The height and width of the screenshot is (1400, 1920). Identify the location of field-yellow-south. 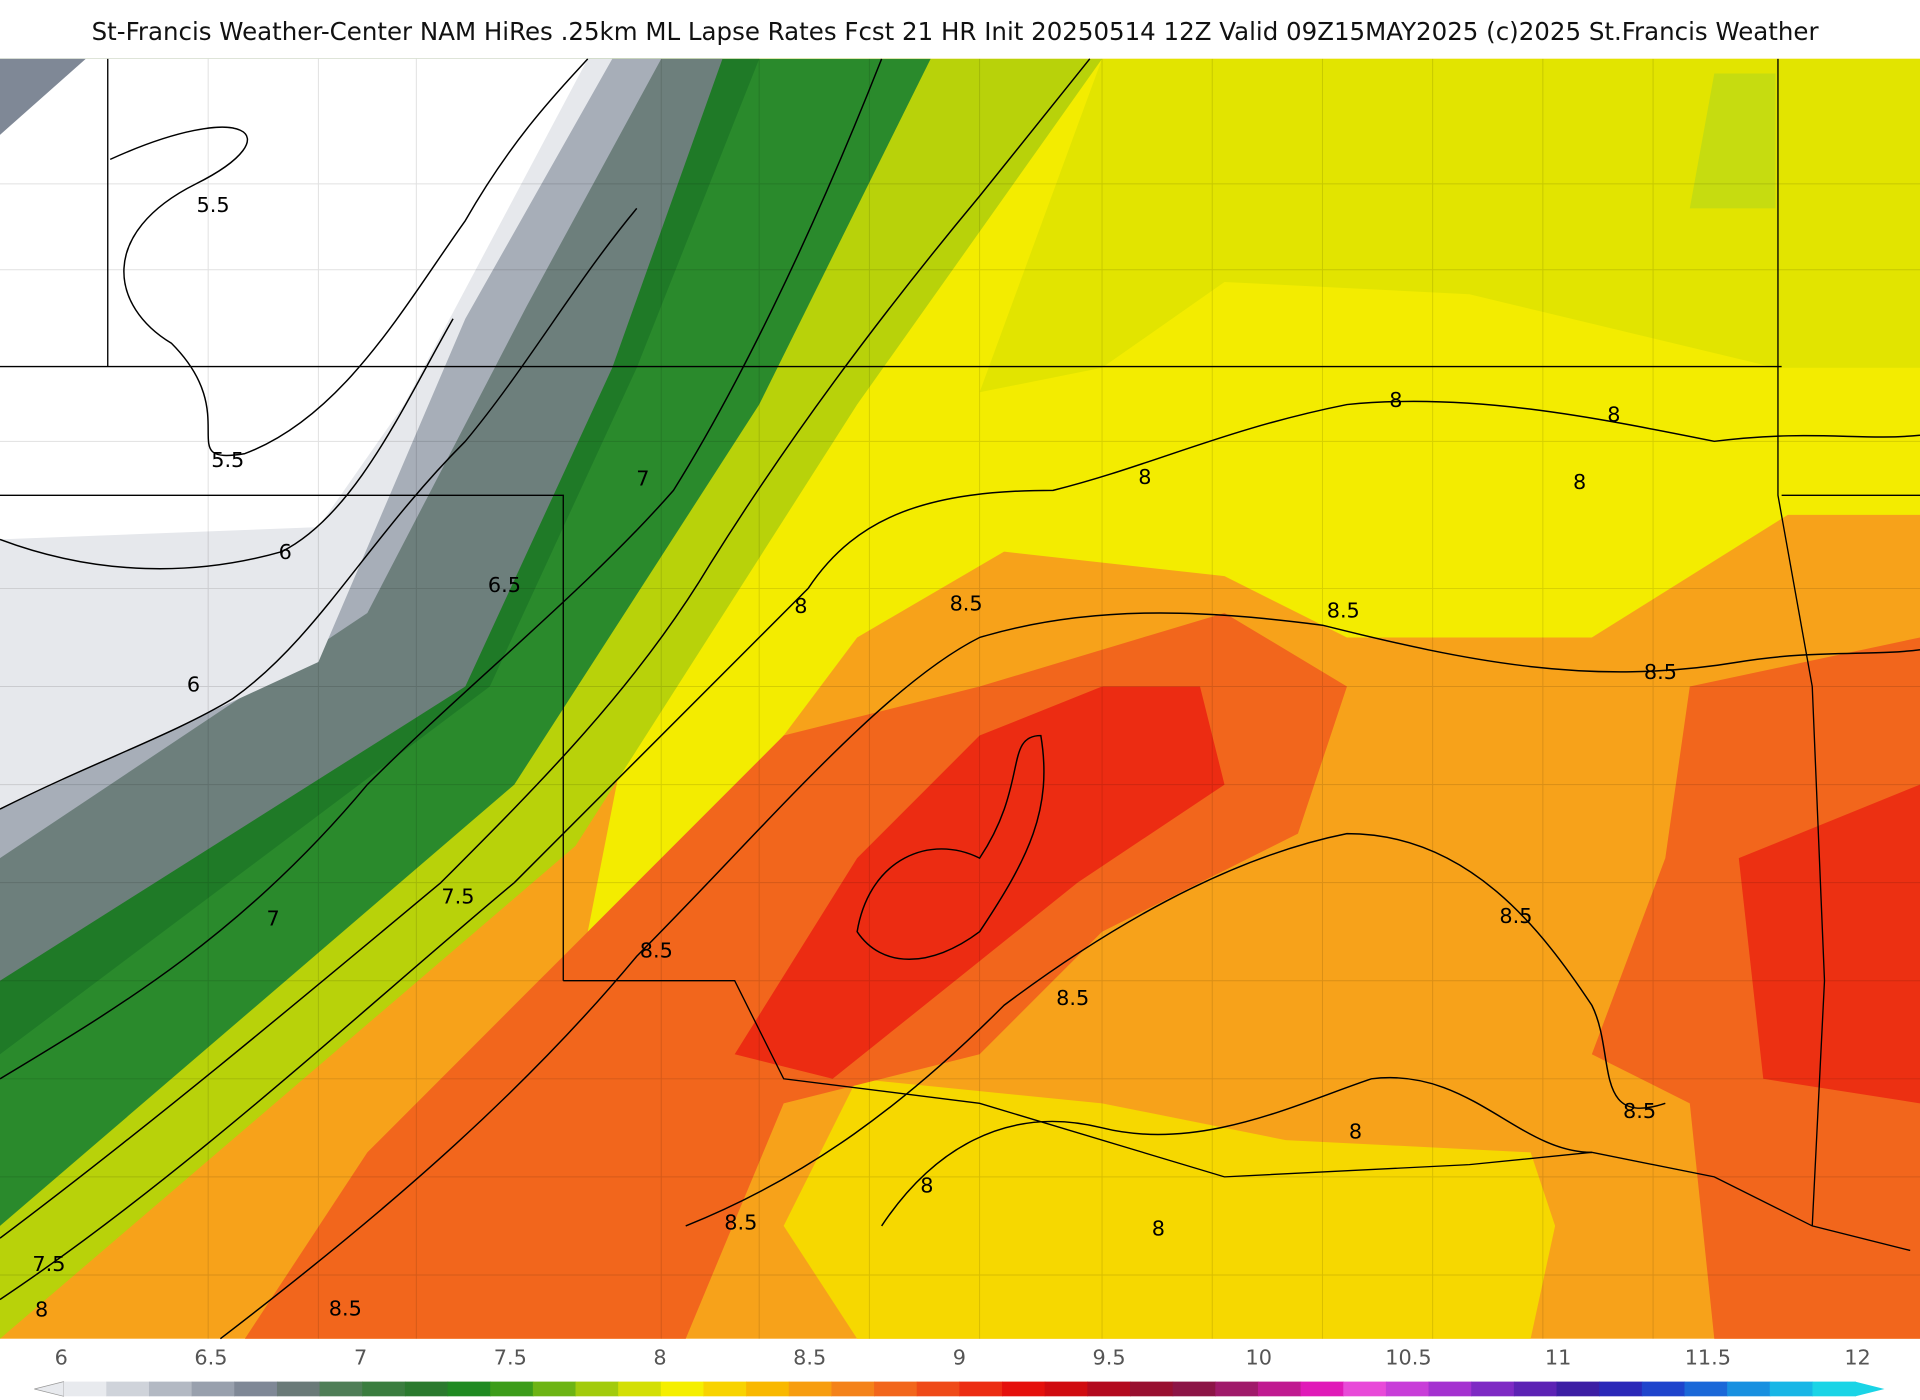
(1169, 1208).